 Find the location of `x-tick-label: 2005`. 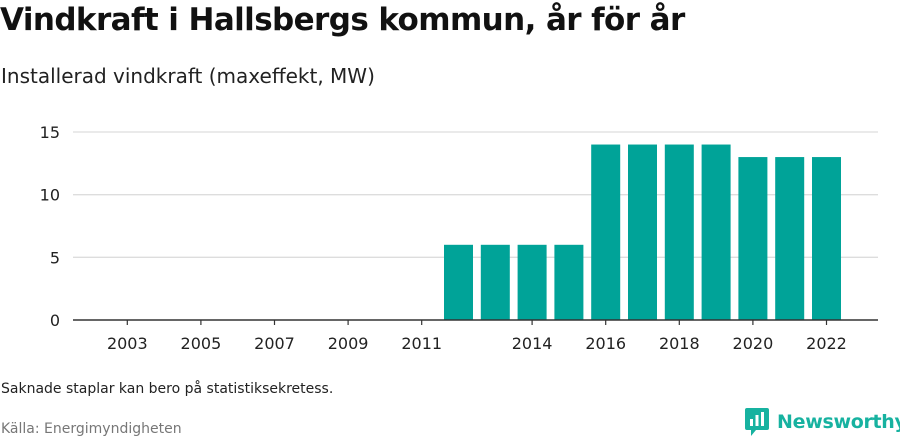

x-tick-label: 2005 is located at coordinates (201, 343).